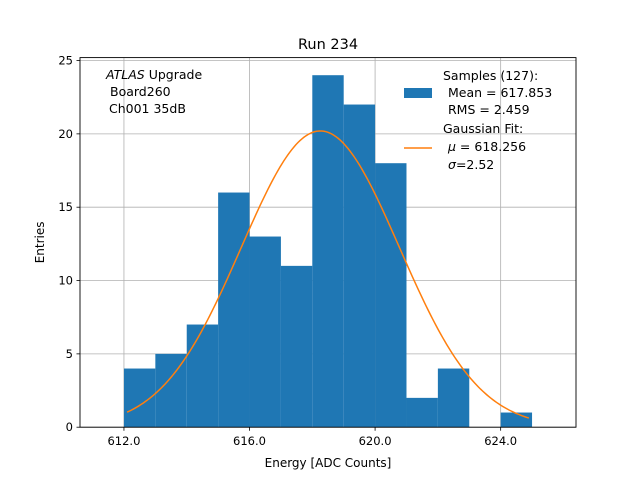  What do you see at coordinates (65, 61) in the screenshot?
I see `y-tick-label: 25` at bounding box center [65, 61].